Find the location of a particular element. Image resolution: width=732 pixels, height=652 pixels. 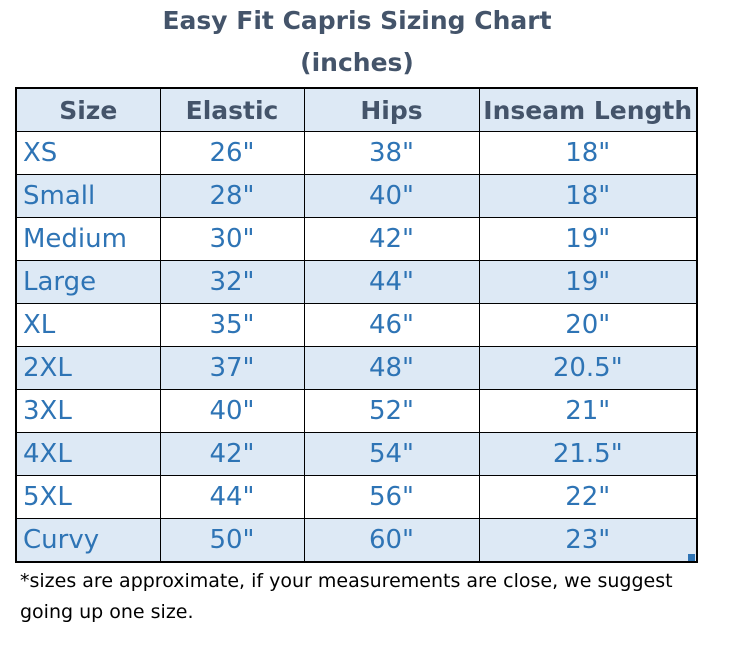

table-row: 4XL 42" 54" 21.5" is located at coordinates (356, 454).